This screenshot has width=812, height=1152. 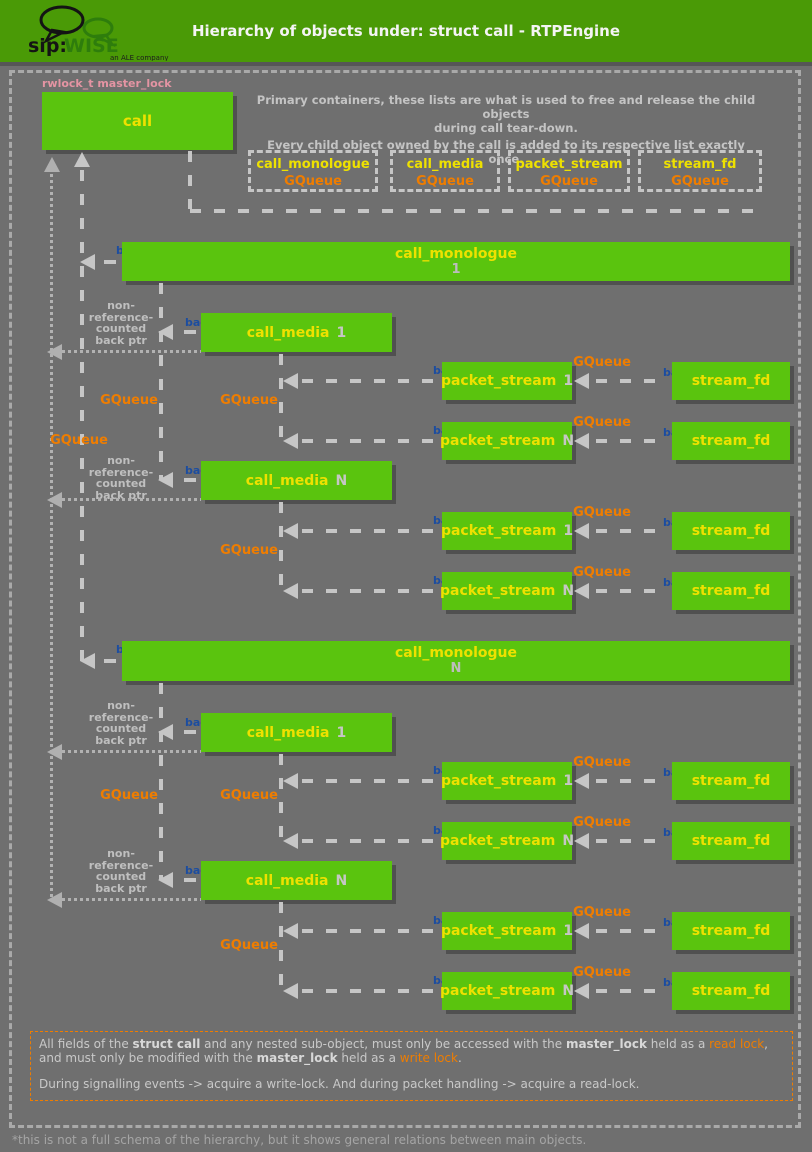 I want to click on container-stream-fd-gqueue: stream_fd GQueue, so click(x=700, y=171).